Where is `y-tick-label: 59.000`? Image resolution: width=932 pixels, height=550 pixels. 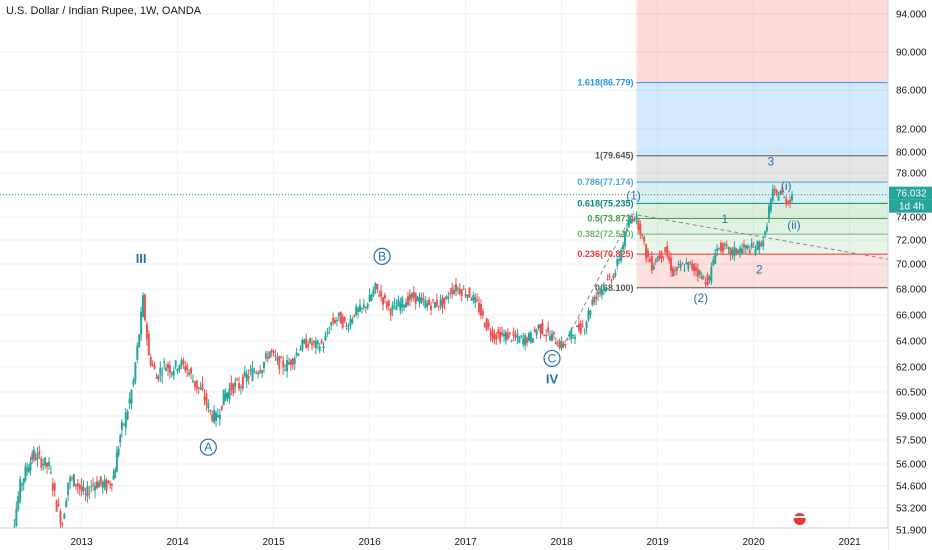 y-tick-label: 59.000 is located at coordinates (911, 417).